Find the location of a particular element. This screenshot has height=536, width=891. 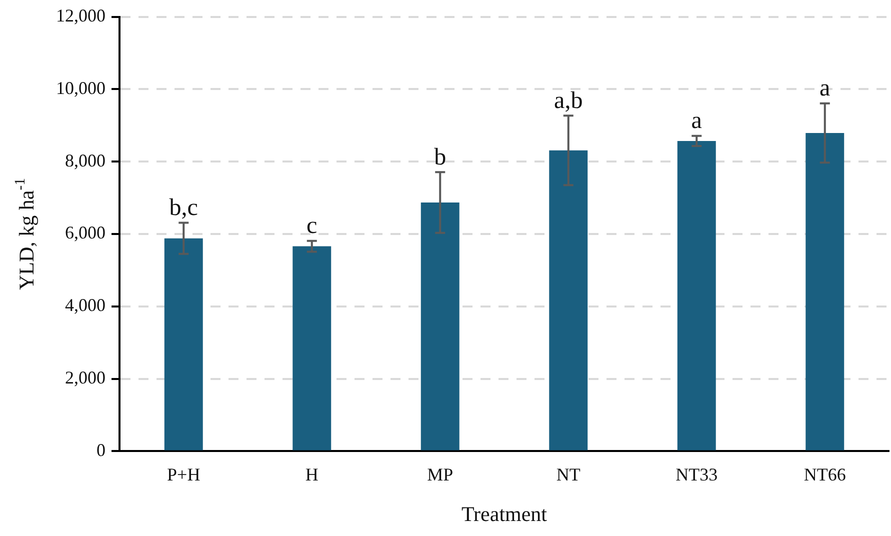

x-tick-label: NT66 is located at coordinates (825, 474).